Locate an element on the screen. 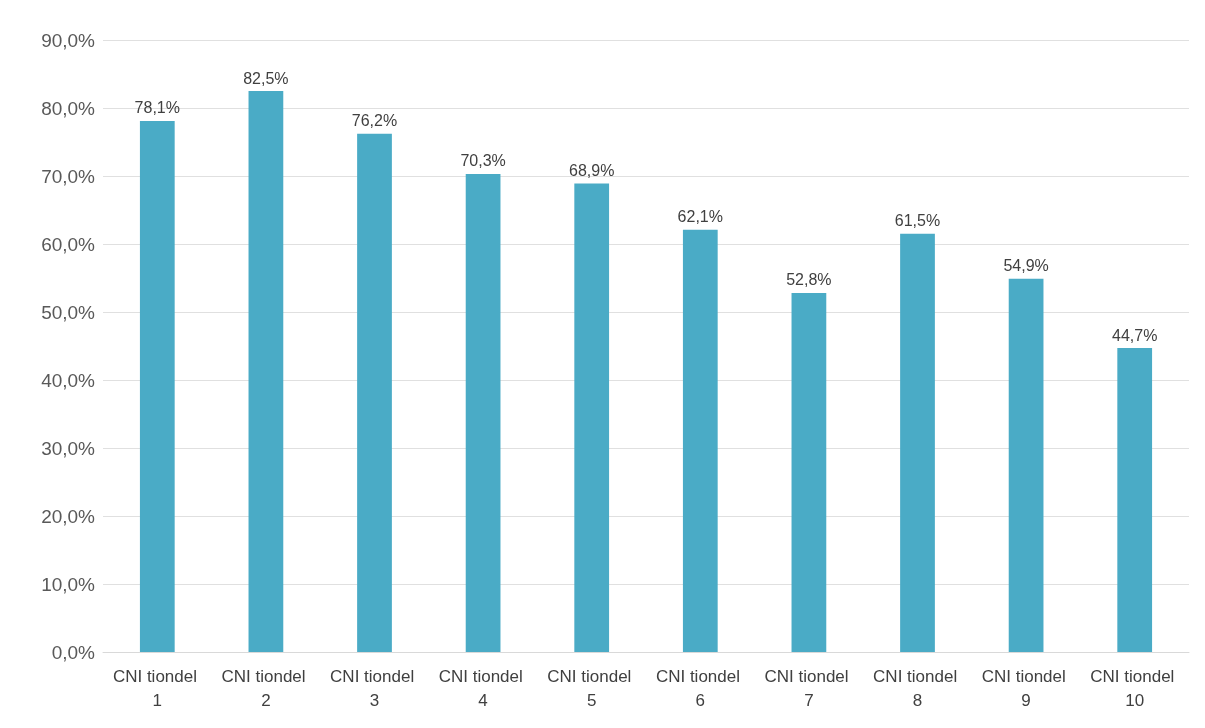 The width and height of the screenshot is (1205, 728). data-label: 78,1% is located at coordinates (157, 108).